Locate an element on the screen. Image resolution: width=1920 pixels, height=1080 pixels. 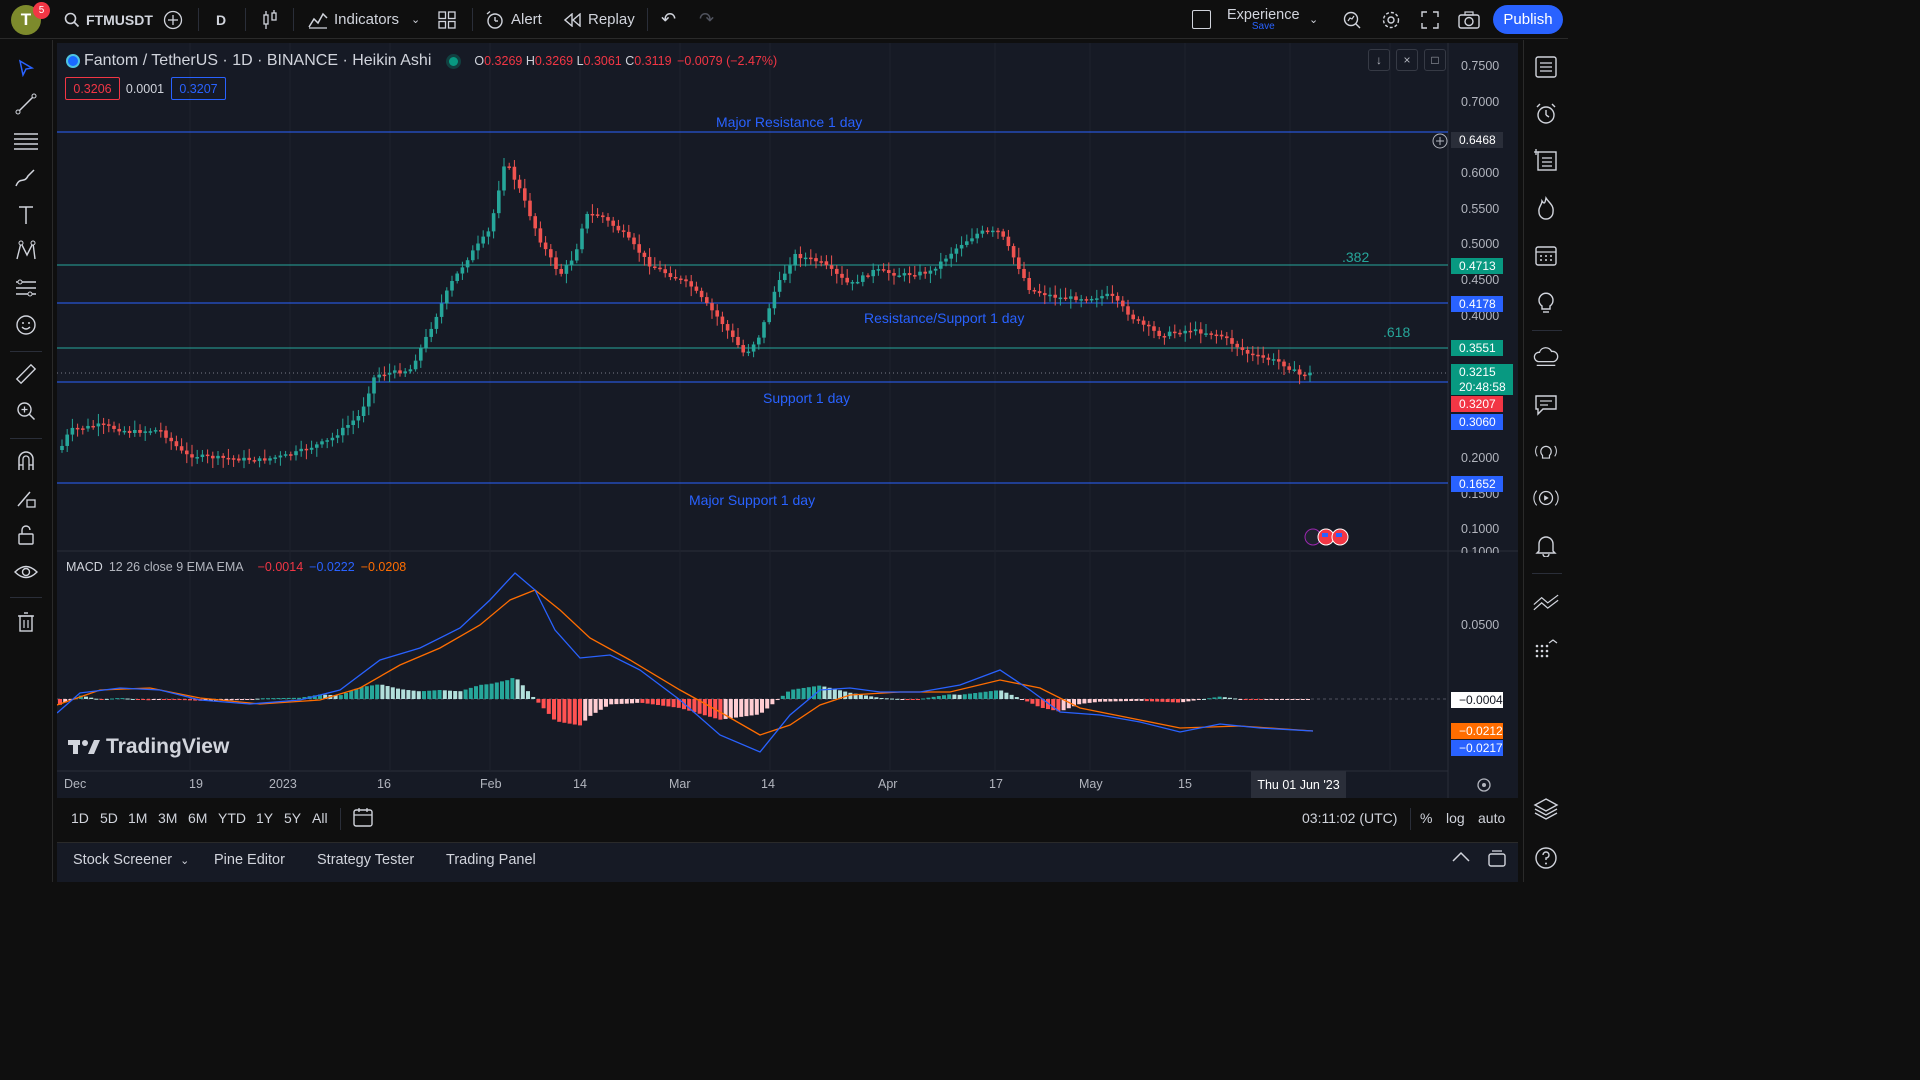
range-1m: 1M is located at coordinates (138, 818).